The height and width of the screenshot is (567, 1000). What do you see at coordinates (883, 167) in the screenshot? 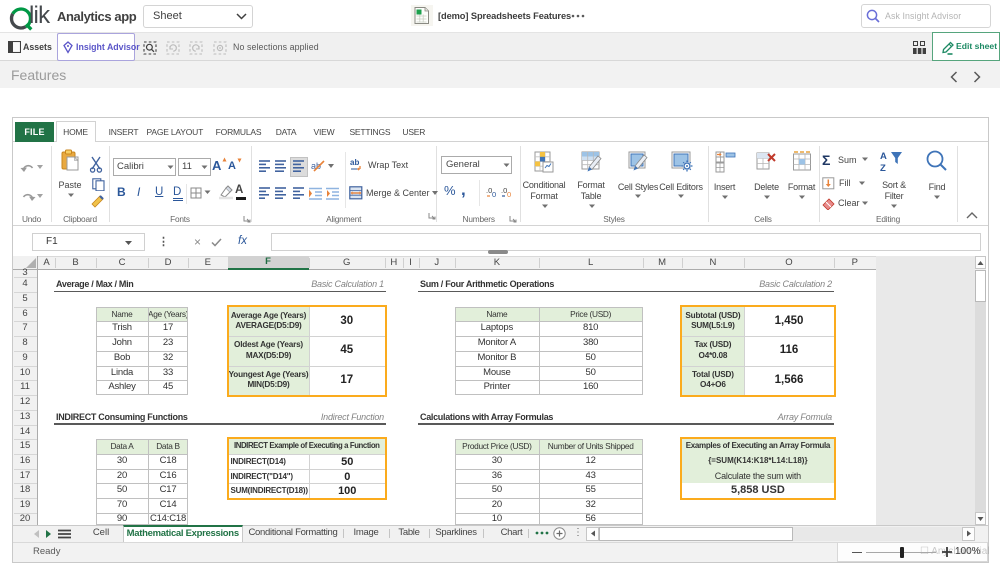
I see `svg-text: Z` at bounding box center [883, 167].